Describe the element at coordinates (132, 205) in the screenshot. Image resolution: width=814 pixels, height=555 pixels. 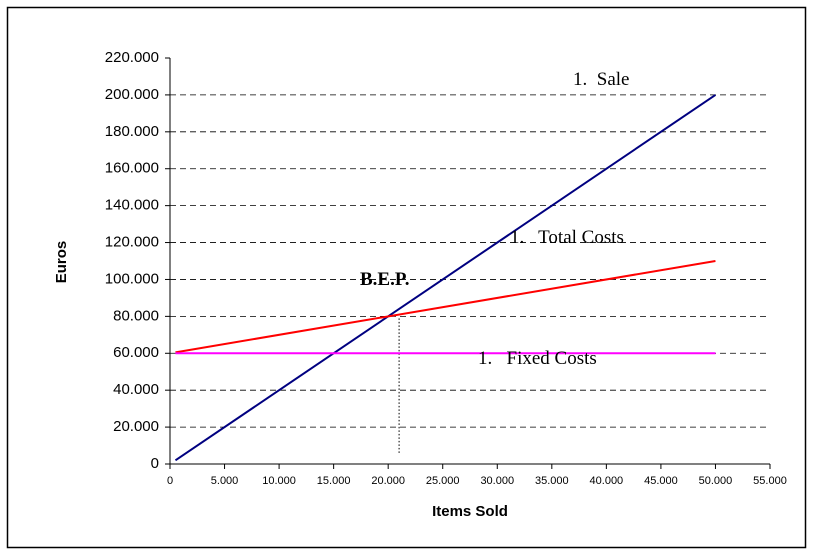
I see `y-tick-label: 140.000` at that location.